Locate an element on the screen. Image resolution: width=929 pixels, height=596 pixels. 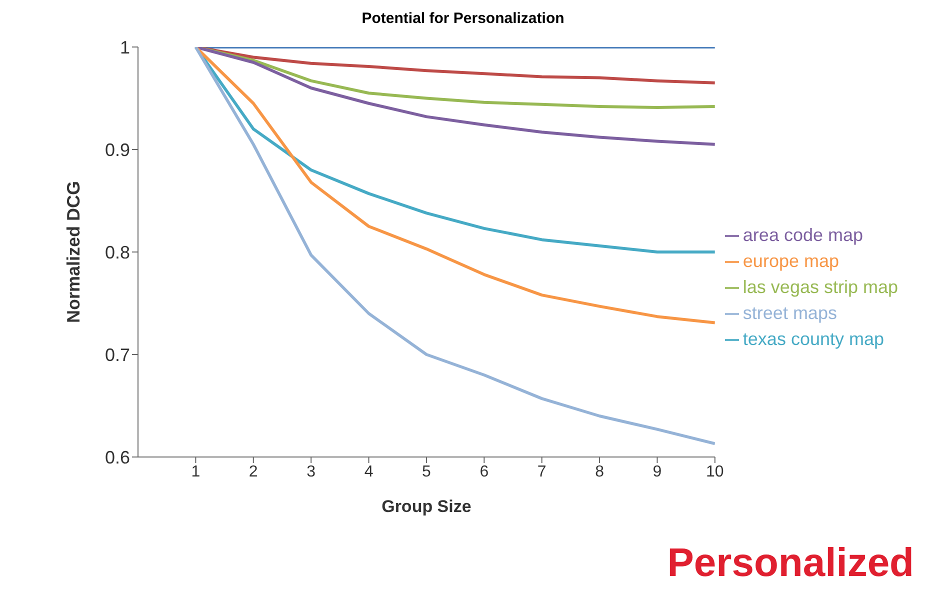
y-axis-title: Normalized DCG is located at coordinates (73, 252).